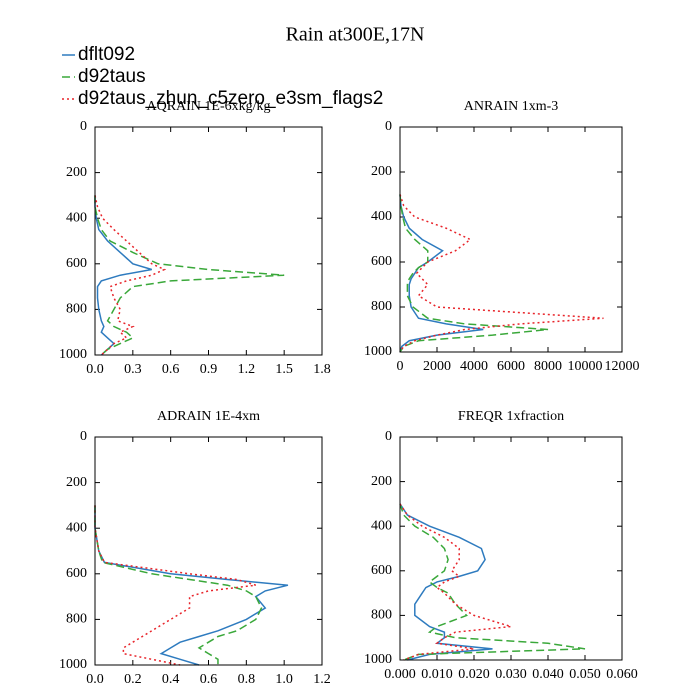  Describe the element at coordinates (284, 369) in the screenshot. I see `x-tick-label: 1.5` at that location.